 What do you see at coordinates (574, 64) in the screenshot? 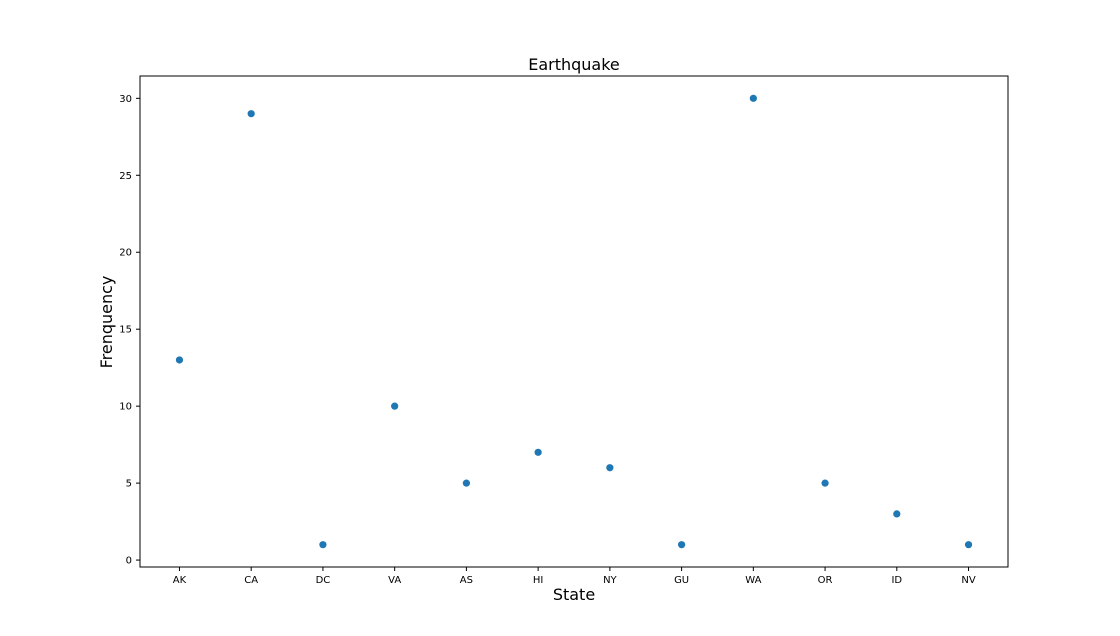
I see `chart-title: Earthquake` at bounding box center [574, 64].